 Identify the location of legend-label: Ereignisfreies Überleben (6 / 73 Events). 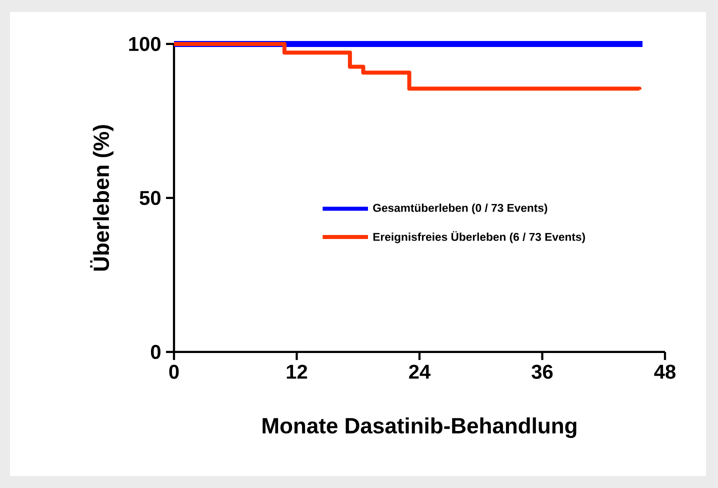
(479, 237).